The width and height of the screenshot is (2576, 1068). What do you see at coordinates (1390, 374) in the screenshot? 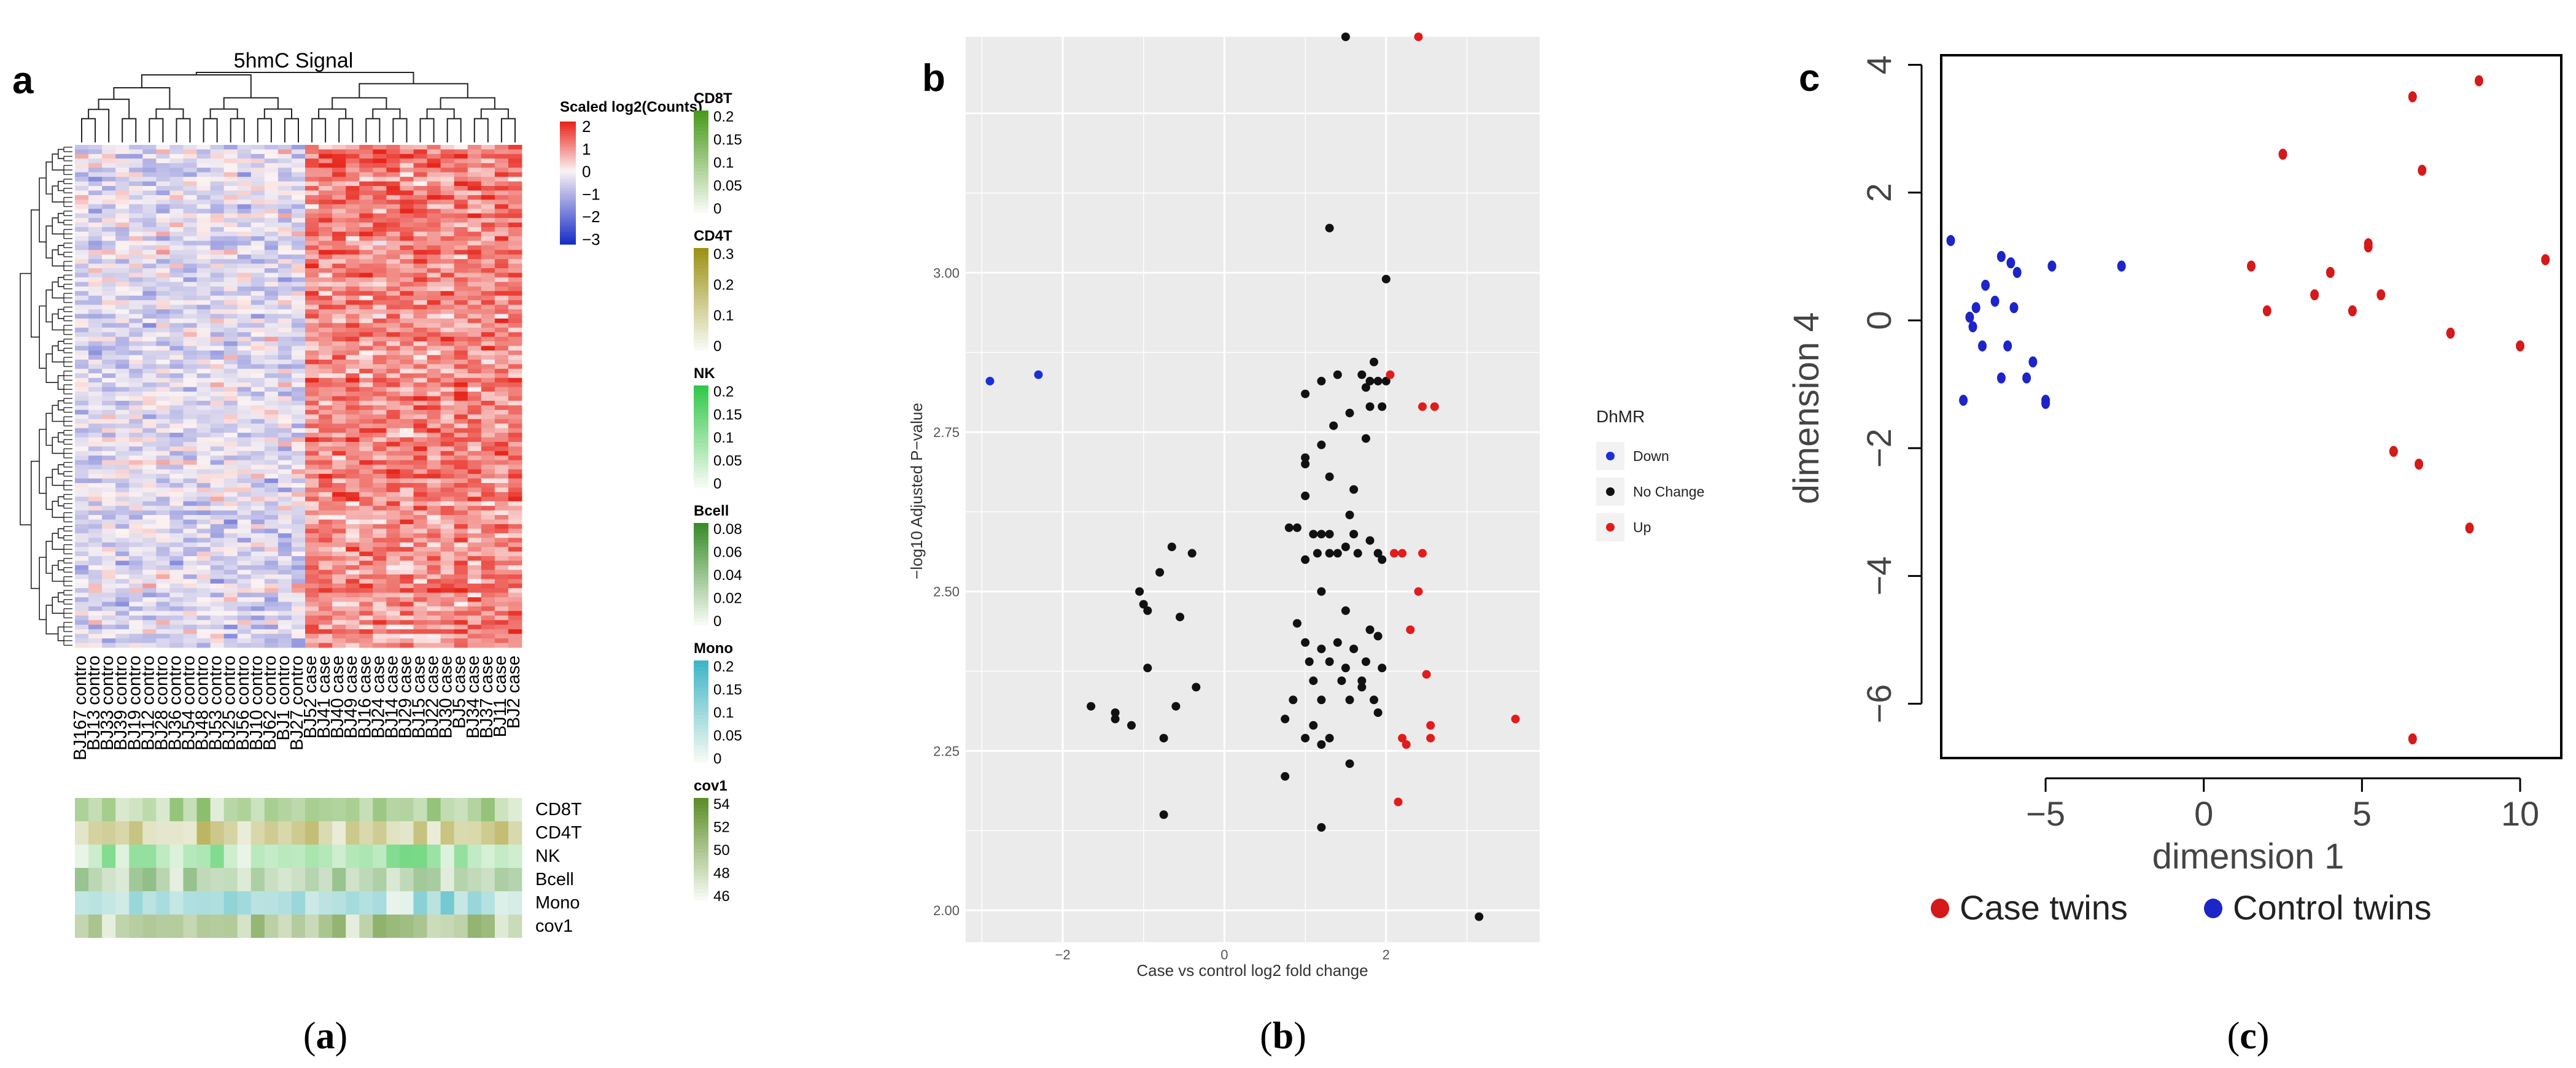
I see `volcano-point-up` at bounding box center [1390, 374].